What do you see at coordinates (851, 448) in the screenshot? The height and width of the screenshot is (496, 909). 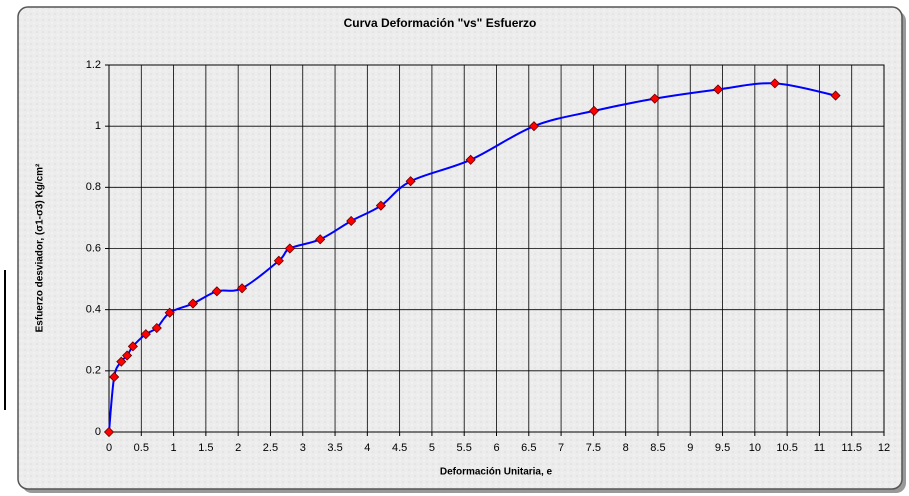 I see `x-tick-label: 11.5` at bounding box center [851, 448].